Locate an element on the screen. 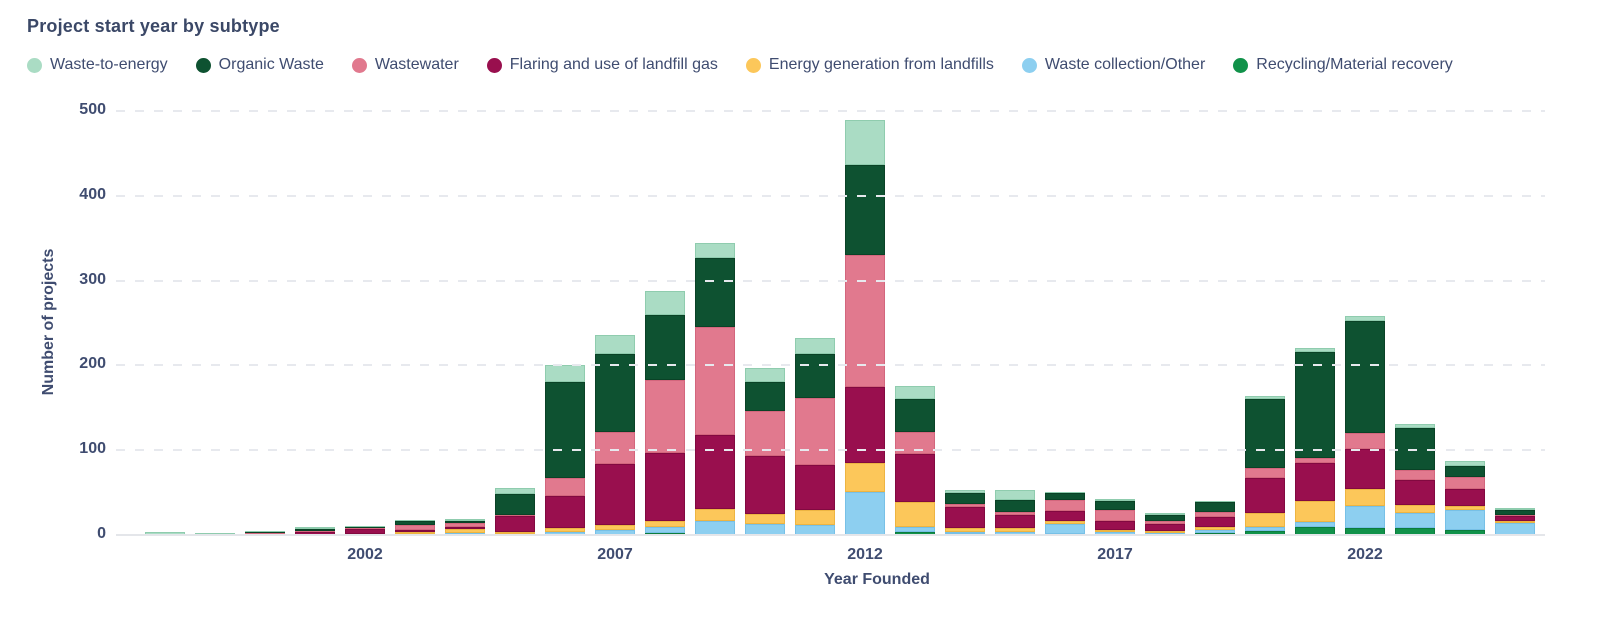  bar-segment-2008-organic-waste is located at coordinates (665, 347).